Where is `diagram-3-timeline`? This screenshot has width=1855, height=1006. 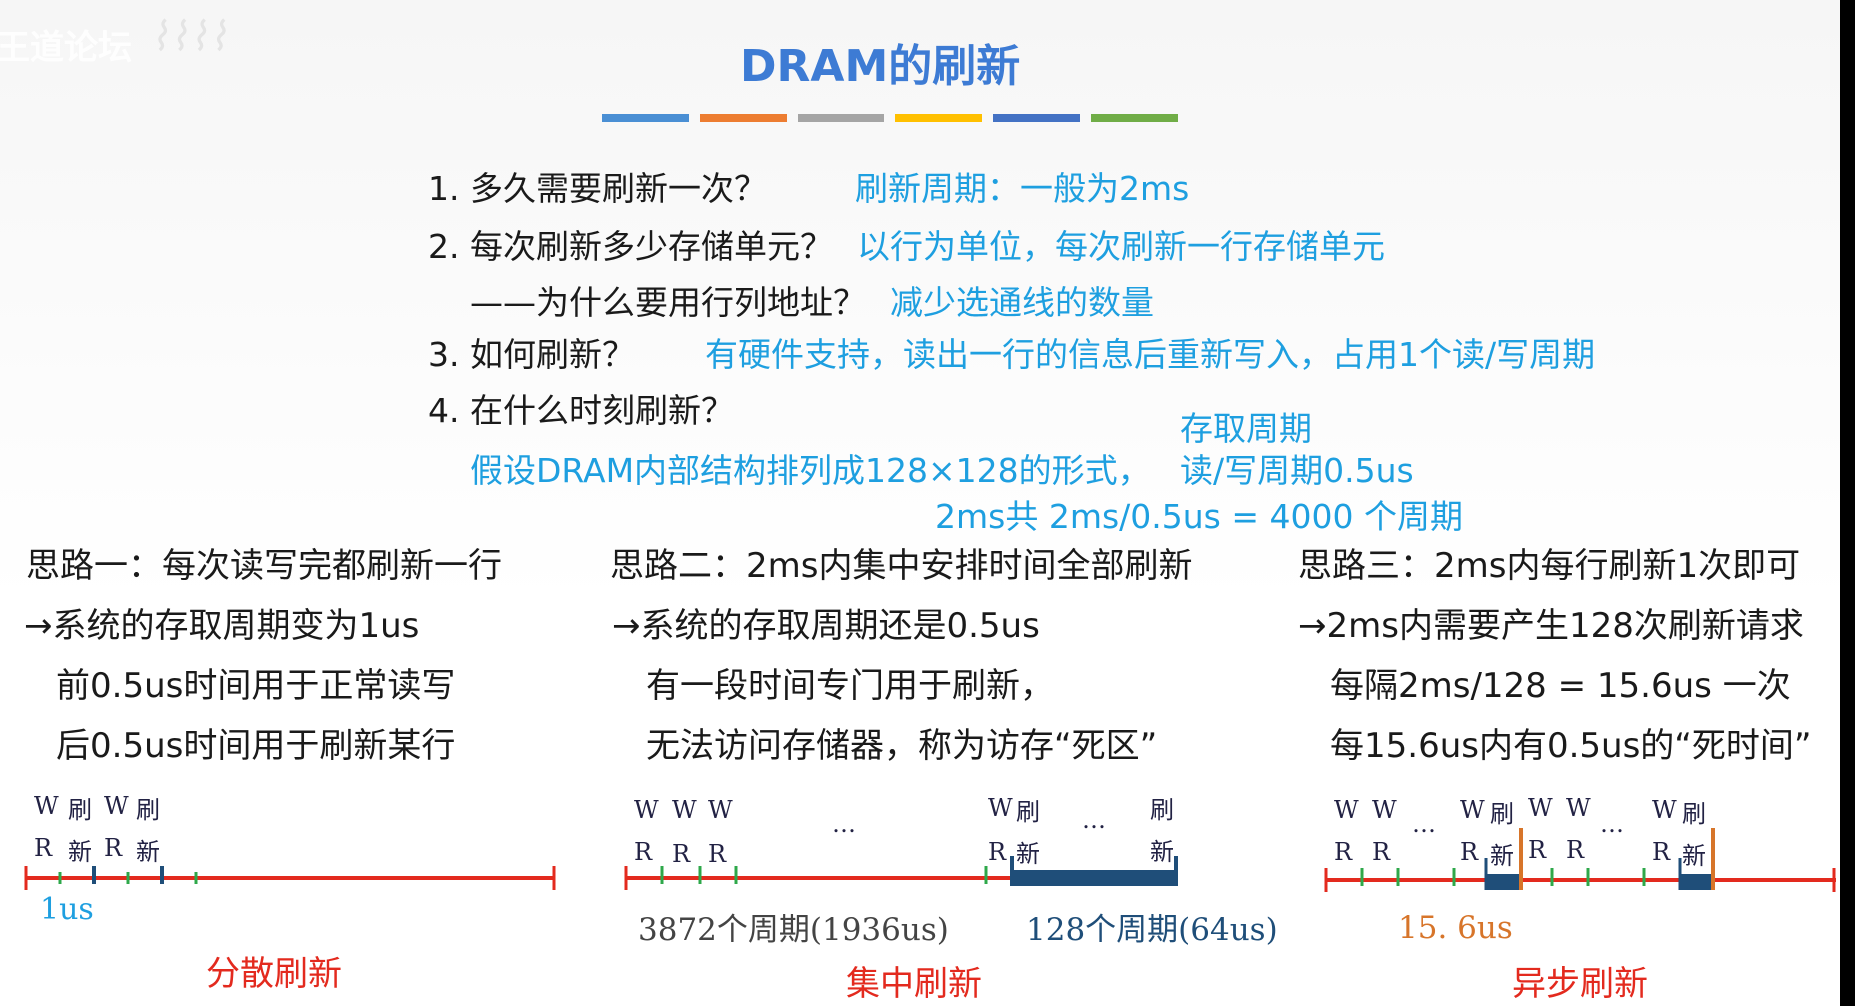
diagram-3-timeline is located at coordinates (1580, 860).